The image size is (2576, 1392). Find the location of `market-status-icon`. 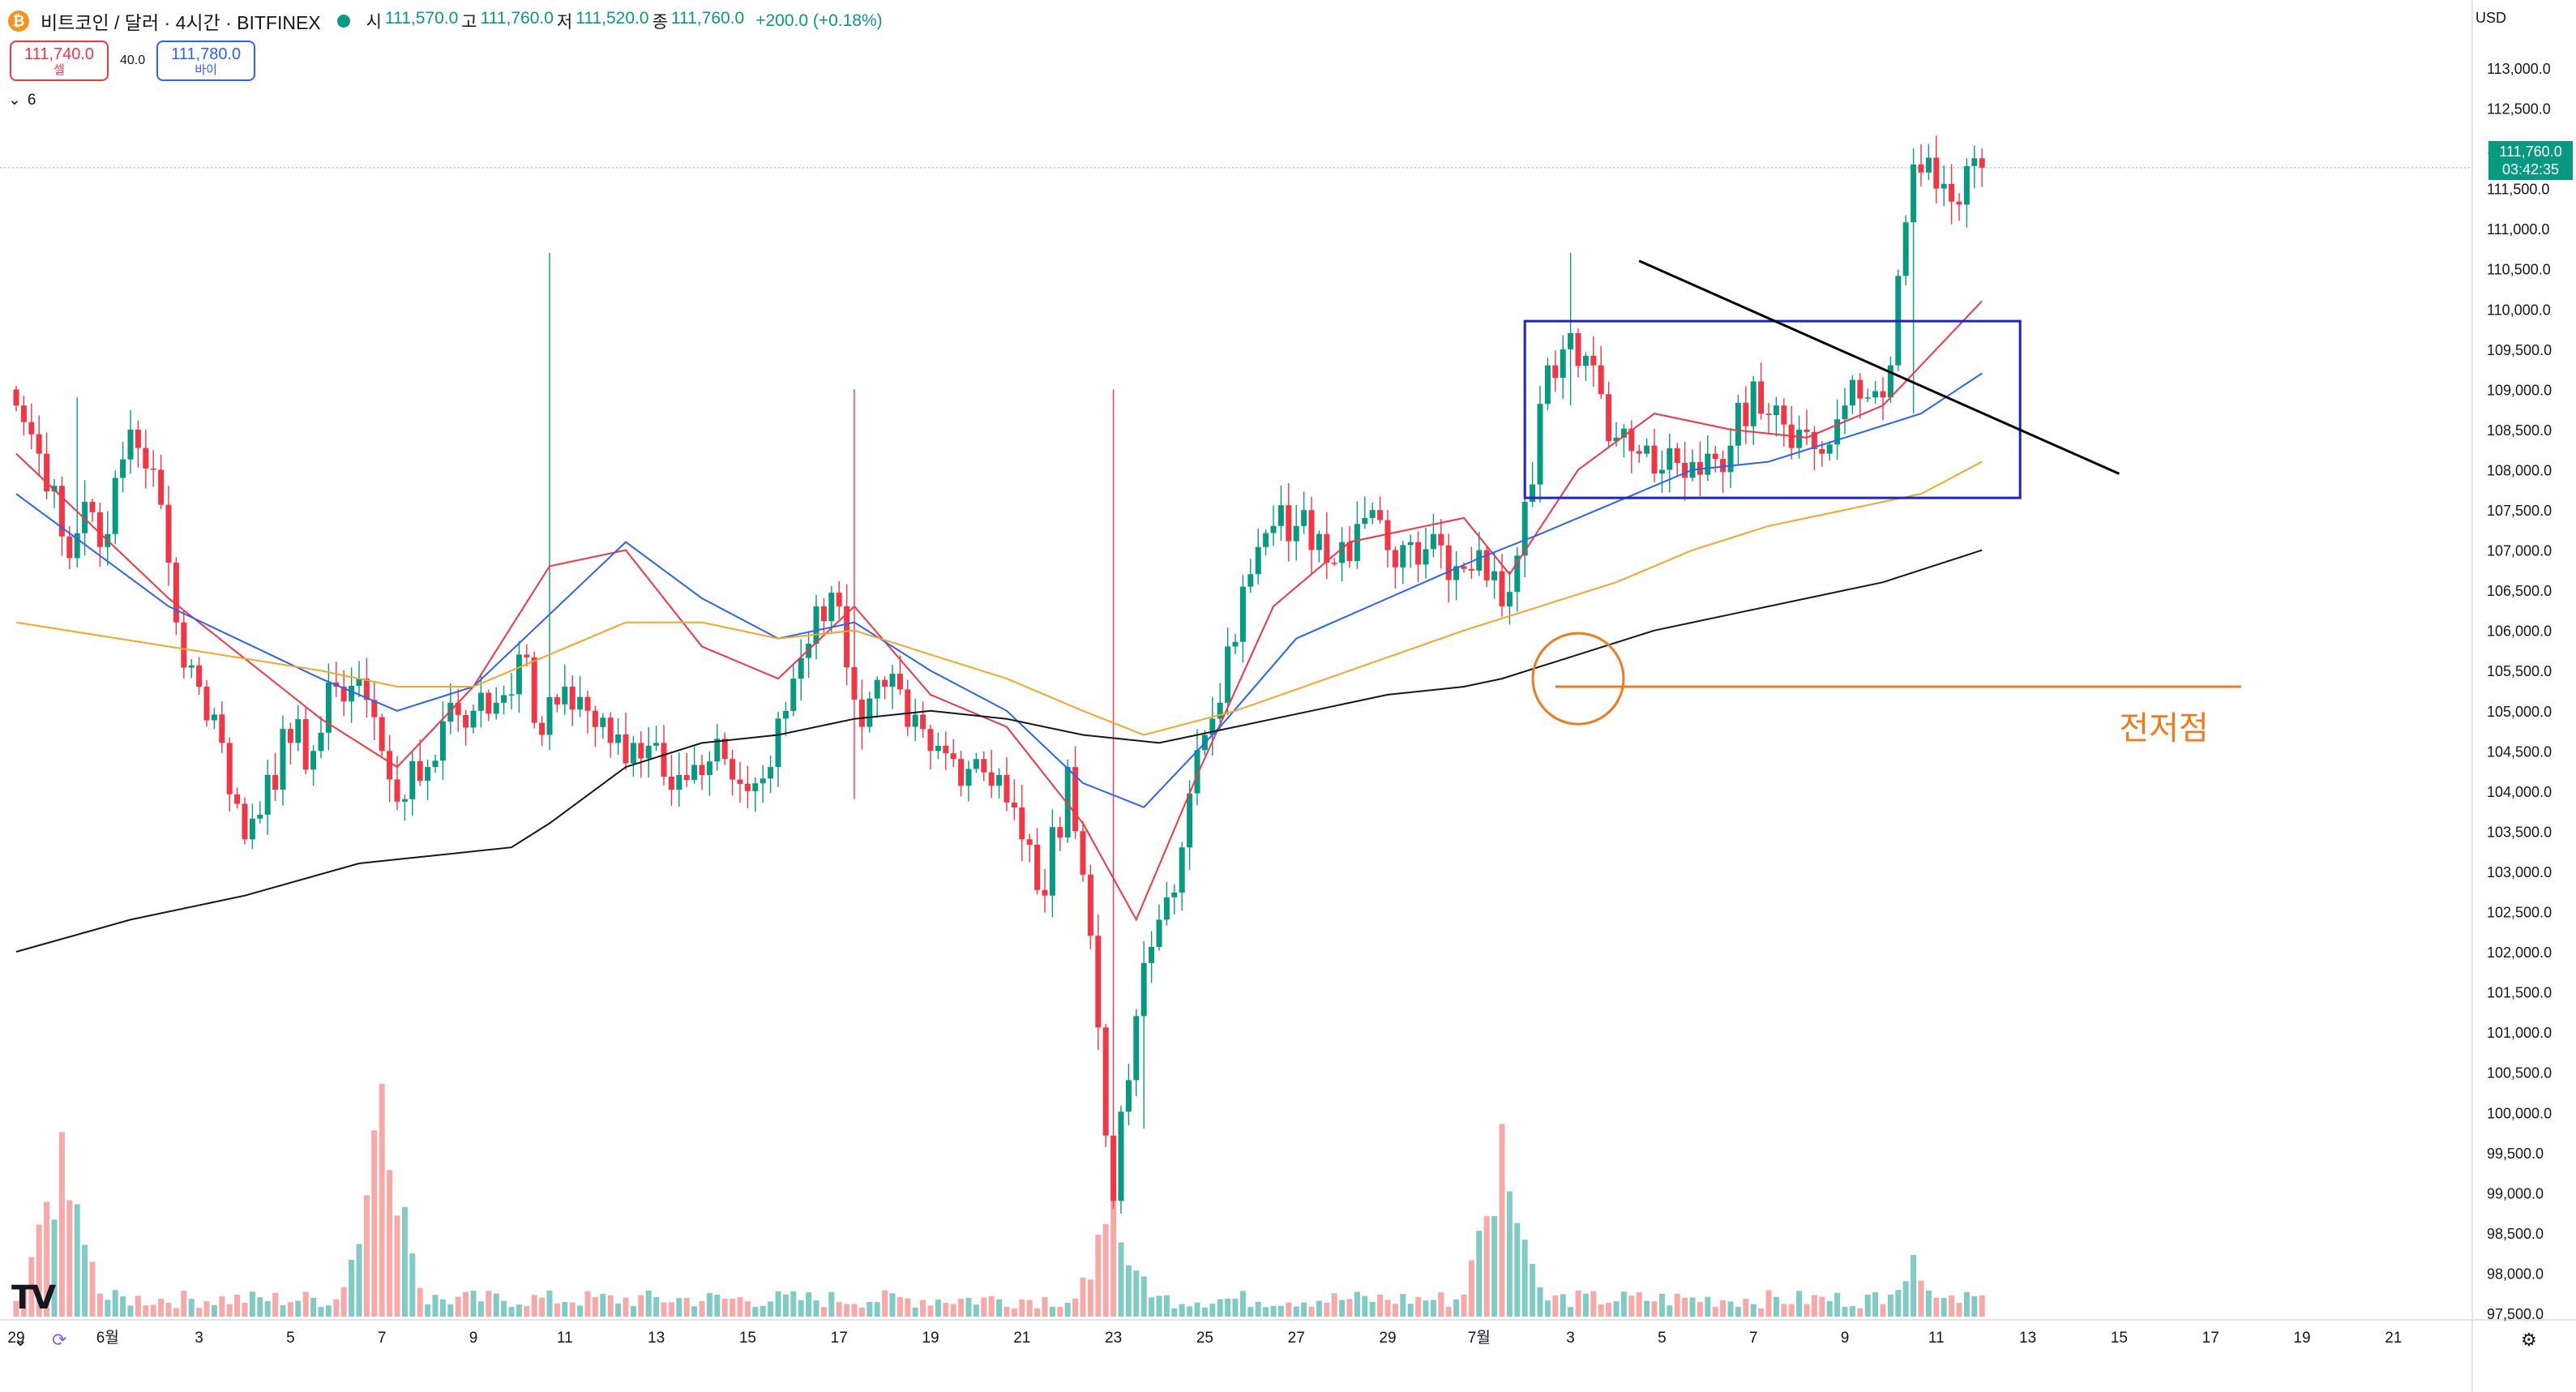

market-status-icon is located at coordinates (343, 21).